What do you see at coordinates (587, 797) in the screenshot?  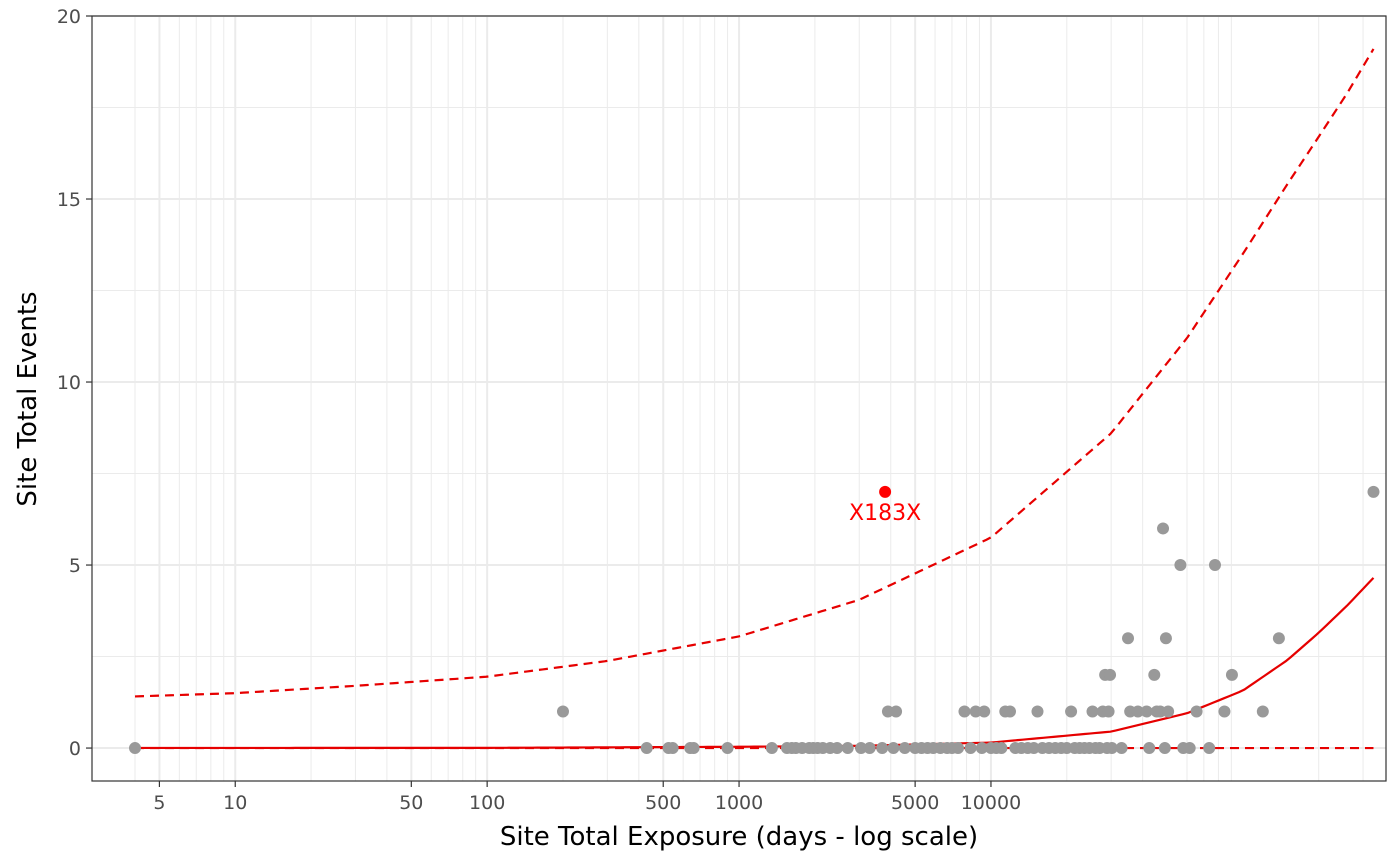 I see `x-axis: 5 10 50 100 500 1000 5000 10000` at bounding box center [587, 797].